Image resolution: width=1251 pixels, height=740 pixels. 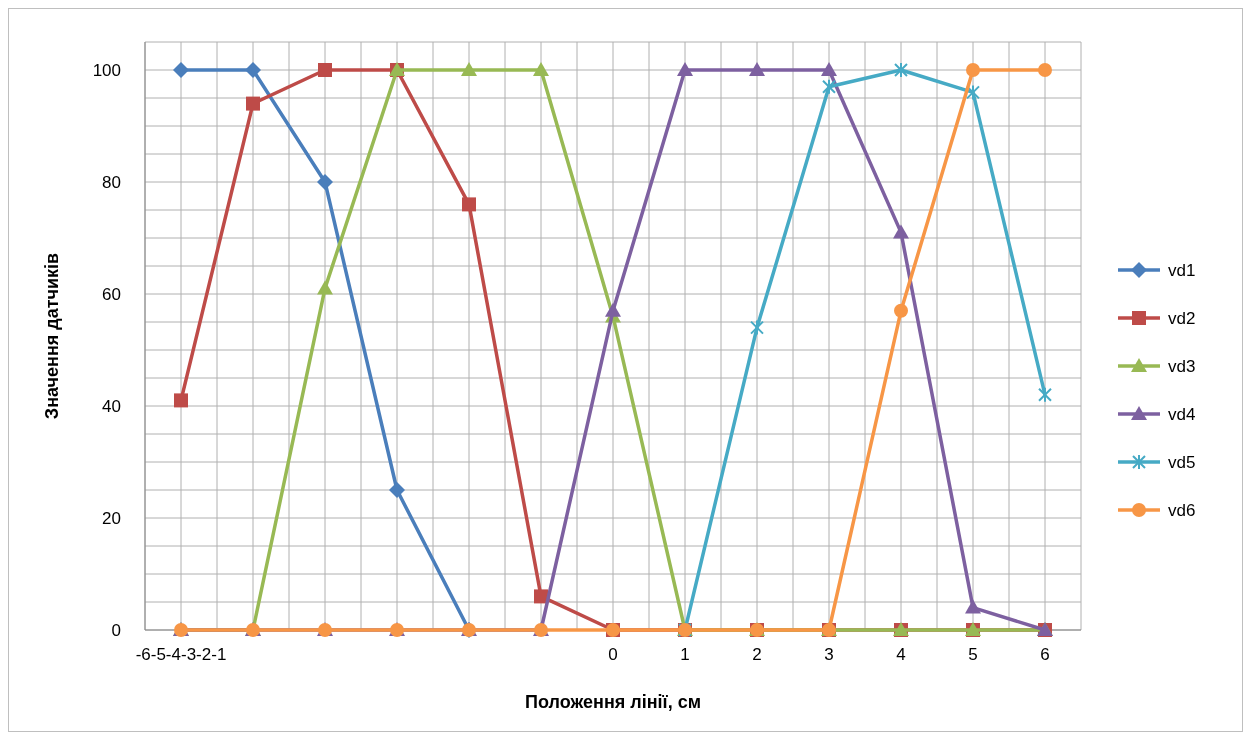 What do you see at coordinates (613, 654) in the screenshot?
I see `x-tick-label: 0` at bounding box center [613, 654].